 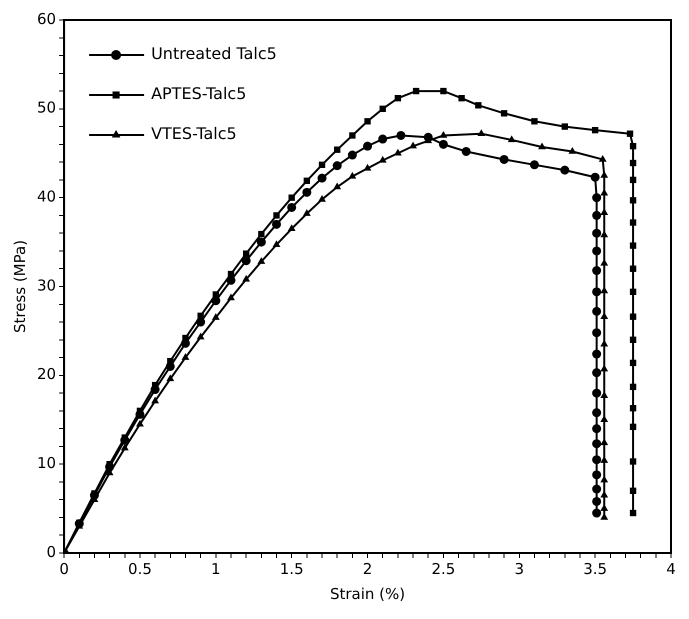 What do you see at coordinates (194, 134) in the screenshot?
I see `legend-label: VTES-Talc5` at bounding box center [194, 134].